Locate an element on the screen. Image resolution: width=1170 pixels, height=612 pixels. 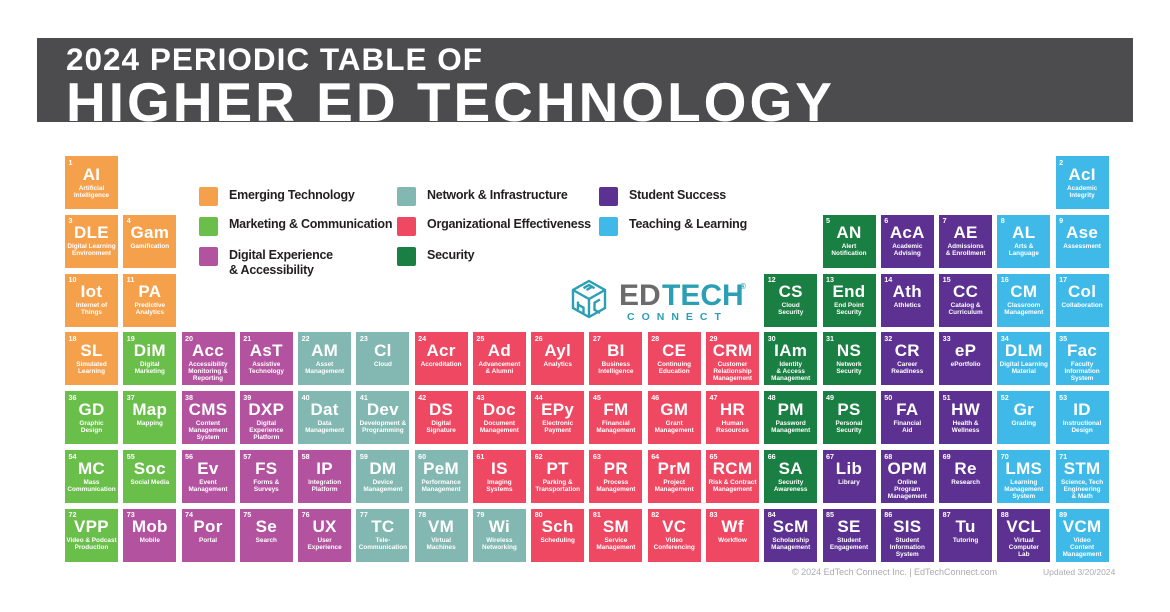
svg-text: TECH is located at coordinates (703, 295).